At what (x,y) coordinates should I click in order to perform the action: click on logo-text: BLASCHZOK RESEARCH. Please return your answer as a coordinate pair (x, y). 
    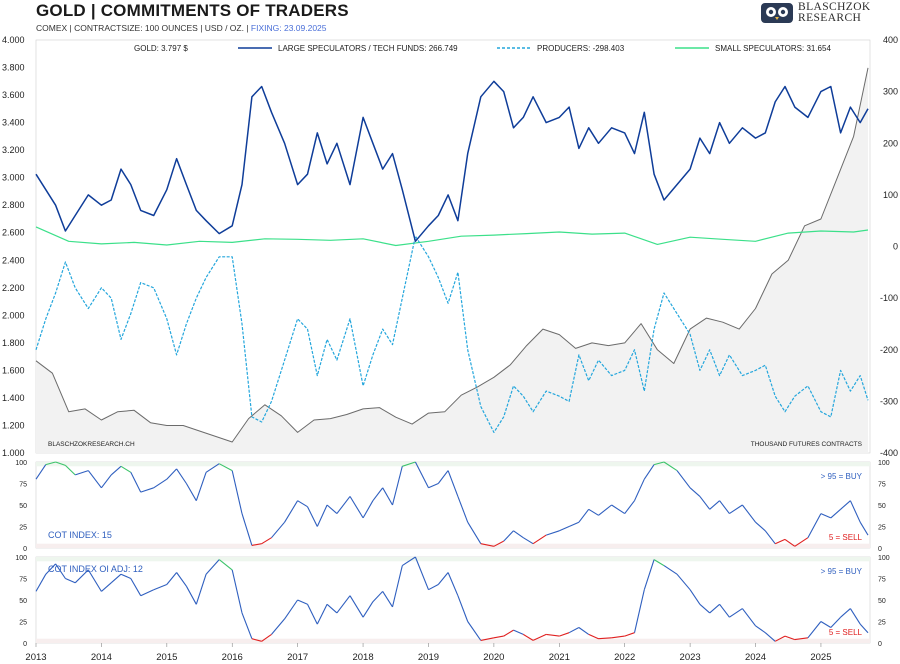
    Looking at the image, I should click on (834, 12).